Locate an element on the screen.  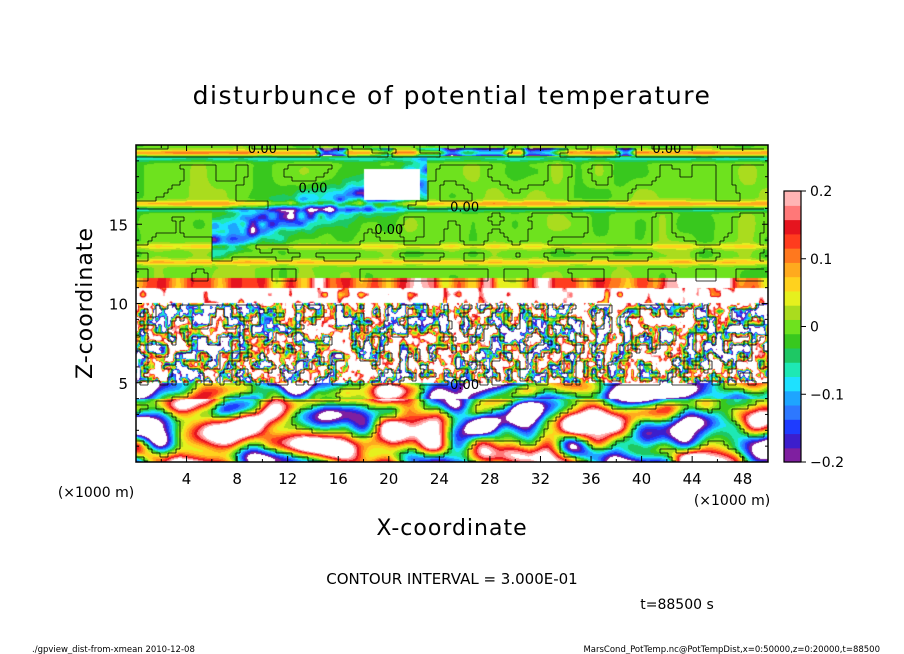
colorbar-tick-label: 0.1 is located at coordinates (821, 260).